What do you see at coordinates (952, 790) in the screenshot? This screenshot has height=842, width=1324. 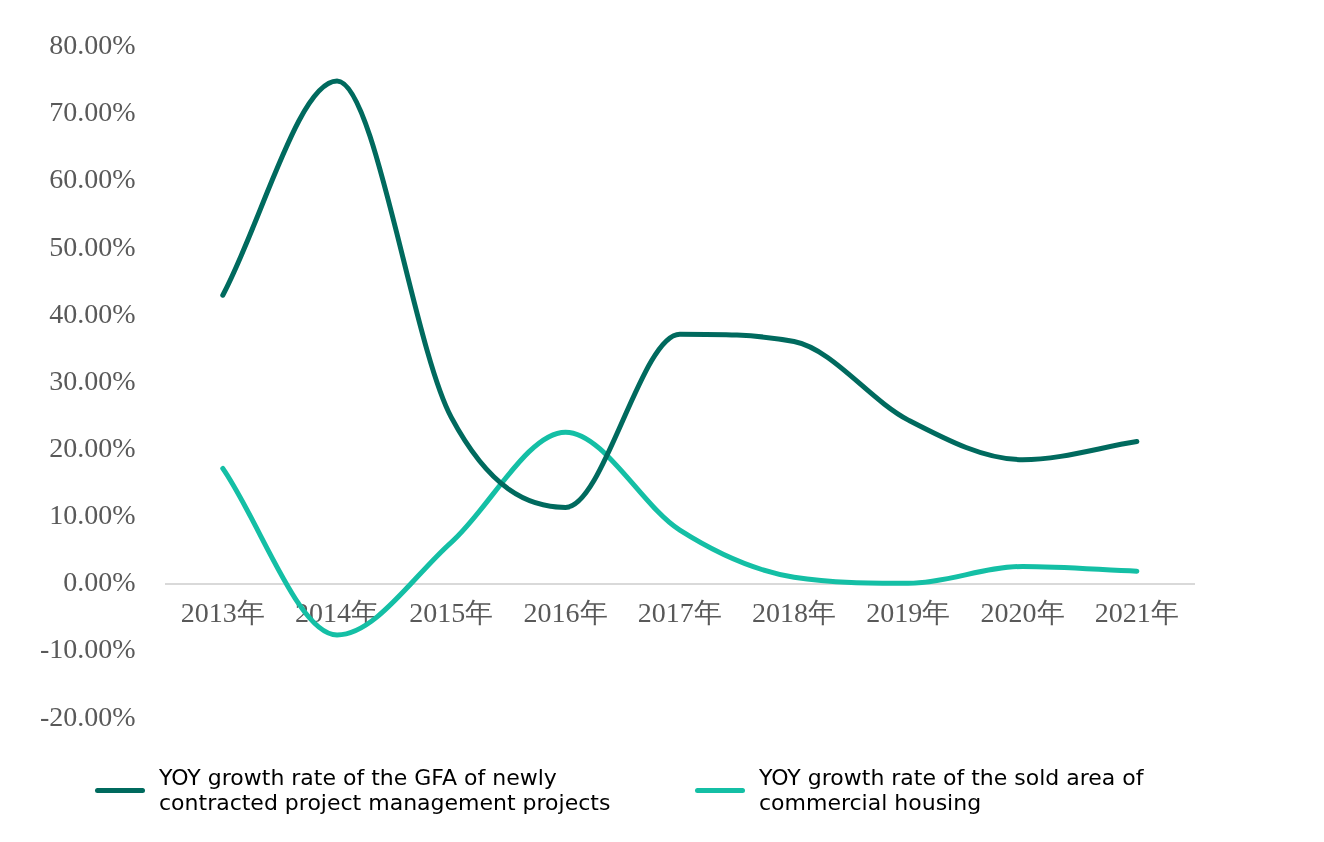 I see `legend-label: YOY growth rate of the sold area of commercial housing` at bounding box center [952, 790].